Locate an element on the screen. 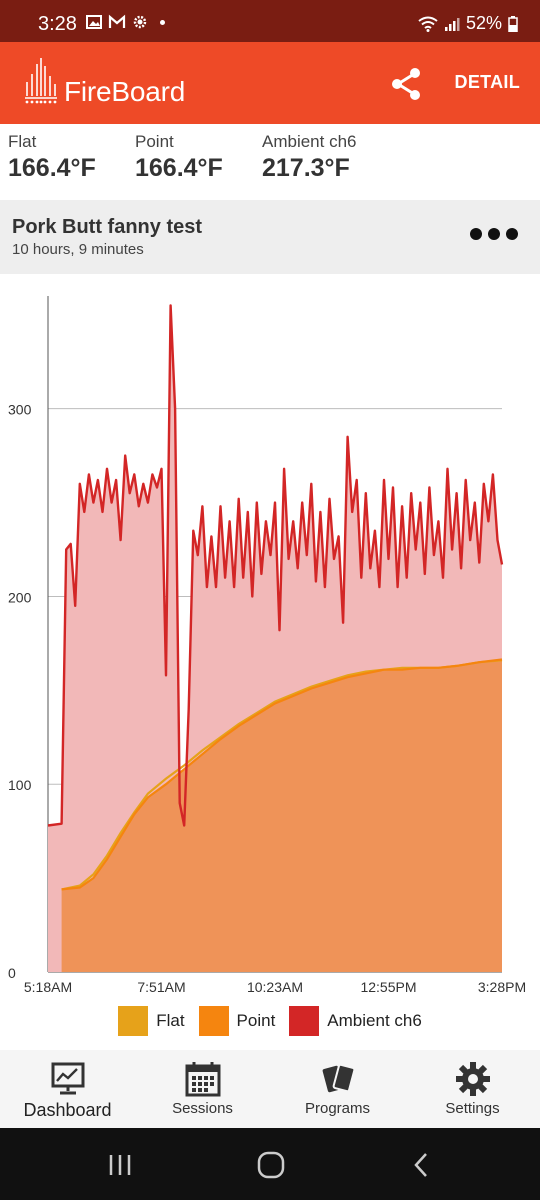 This screenshot has width=540, height=1200. recents-icon is located at coordinates (120, 1165).